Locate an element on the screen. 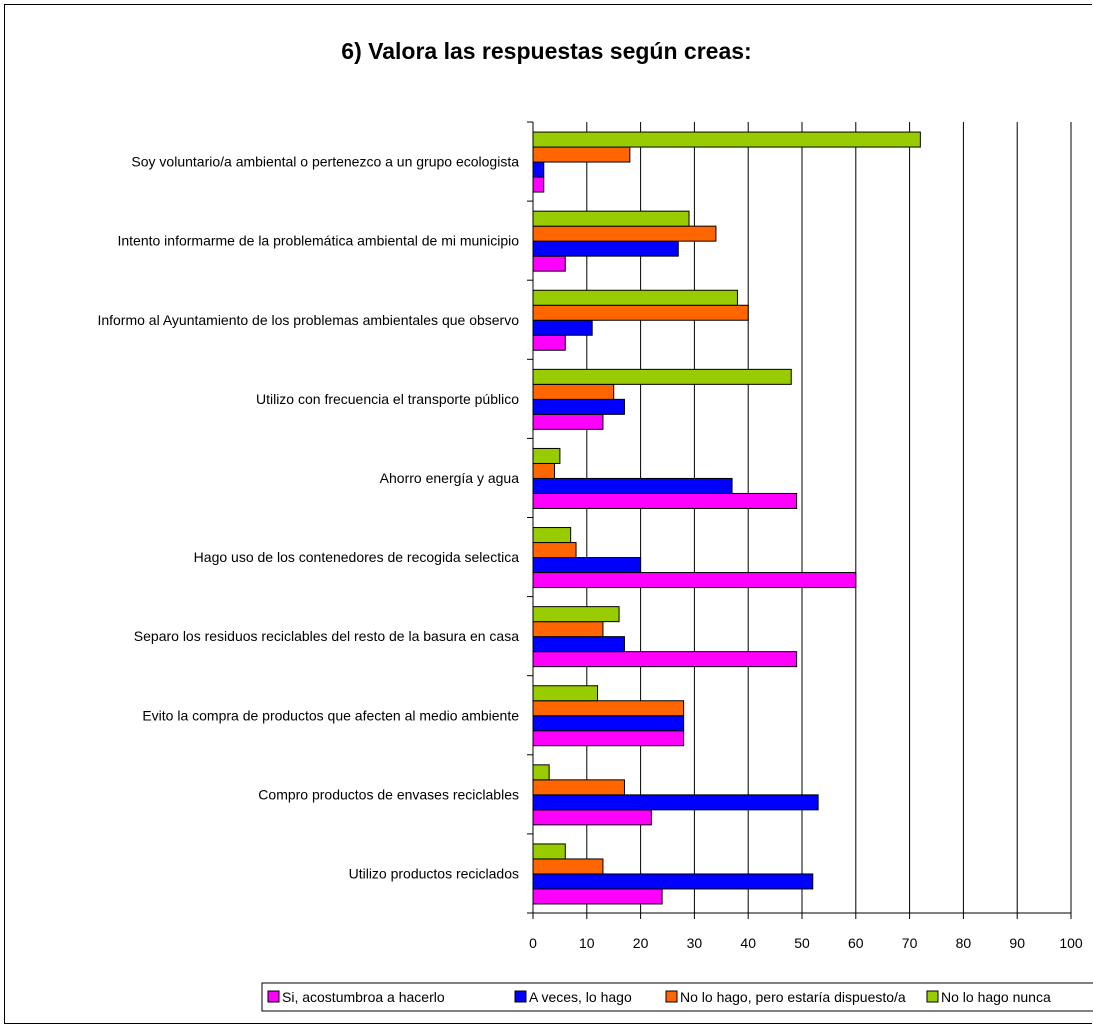  legend-label: No lo hago nunca is located at coordinates (996, 997).